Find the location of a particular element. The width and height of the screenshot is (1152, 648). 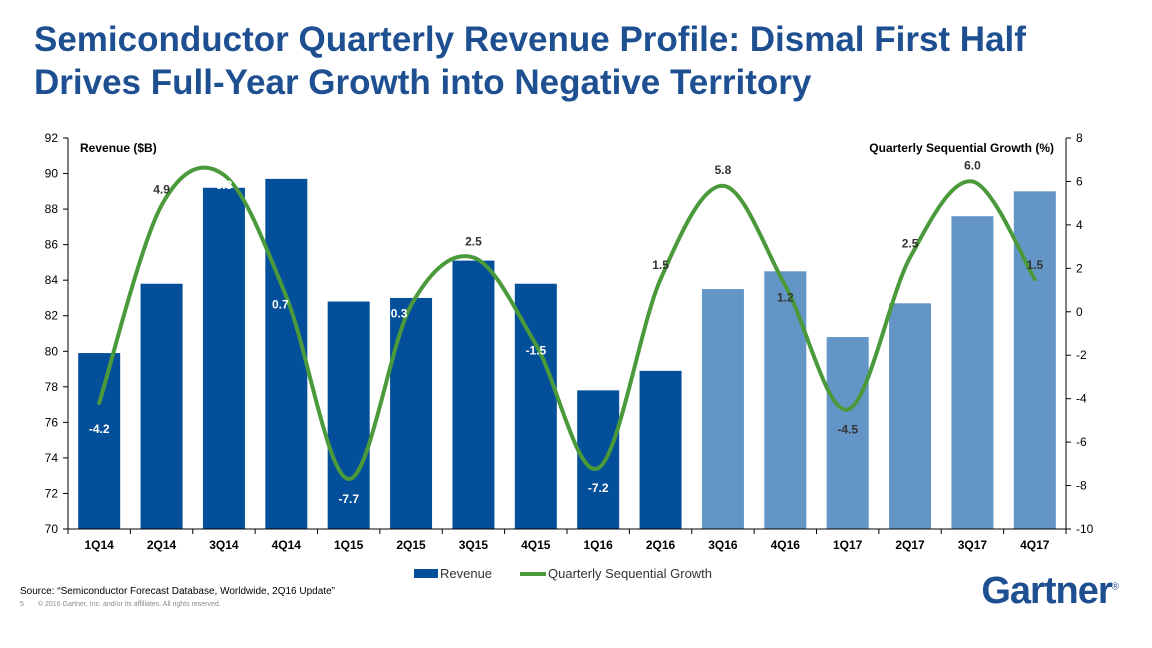

growth-data-label: -4.2 is located at coordinates (99, 429).